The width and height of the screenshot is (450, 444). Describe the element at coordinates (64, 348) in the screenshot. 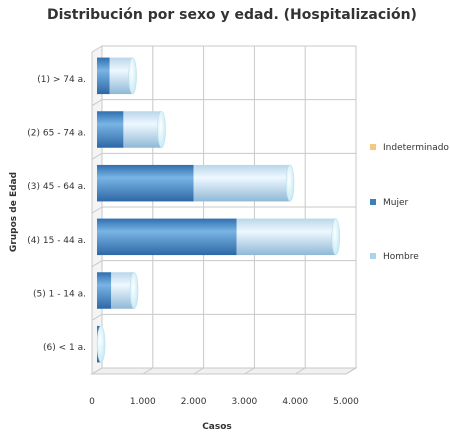

I see `y-tick-label: (6) < 1 a.` at that location.